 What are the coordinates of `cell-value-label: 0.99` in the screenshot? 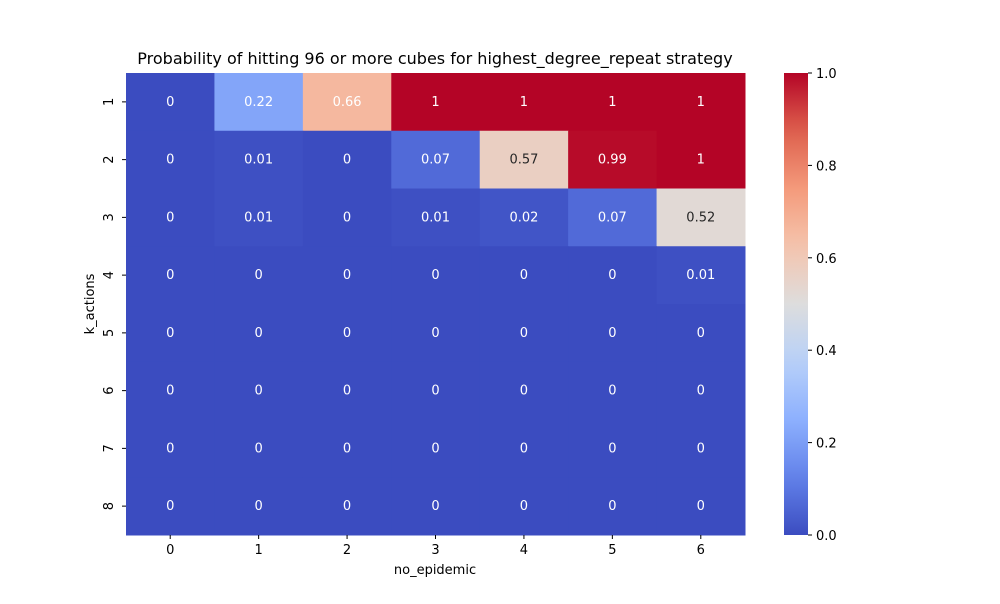 It's located at (612, 160).